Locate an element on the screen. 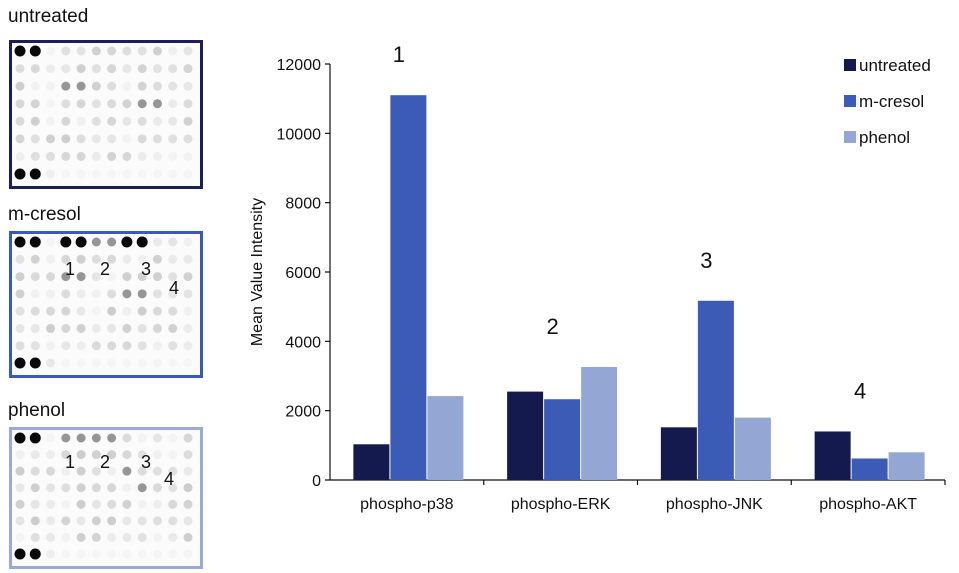  legend-swatch-phenol is located at coordinates (850, 137).